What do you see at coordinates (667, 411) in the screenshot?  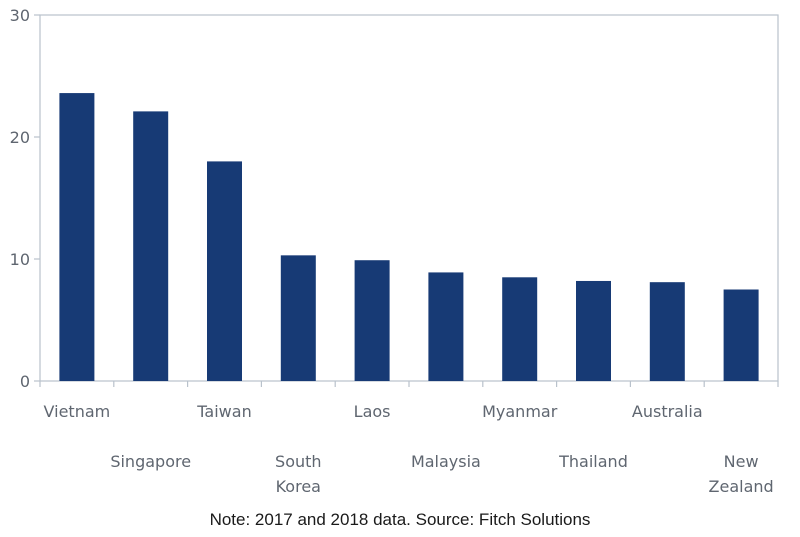 I see `x-category-label: Australia` at bounding box center [667, 411].